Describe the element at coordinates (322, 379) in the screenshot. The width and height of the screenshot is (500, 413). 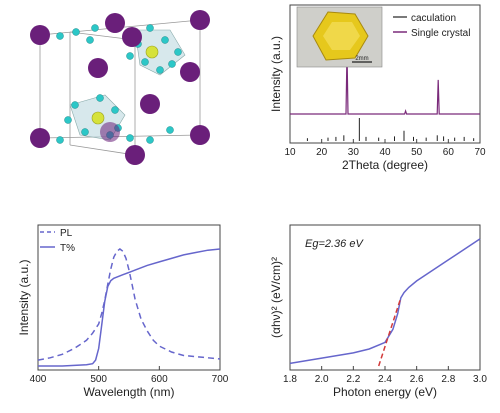
I see `x-tick-label: 2.0` at that location.